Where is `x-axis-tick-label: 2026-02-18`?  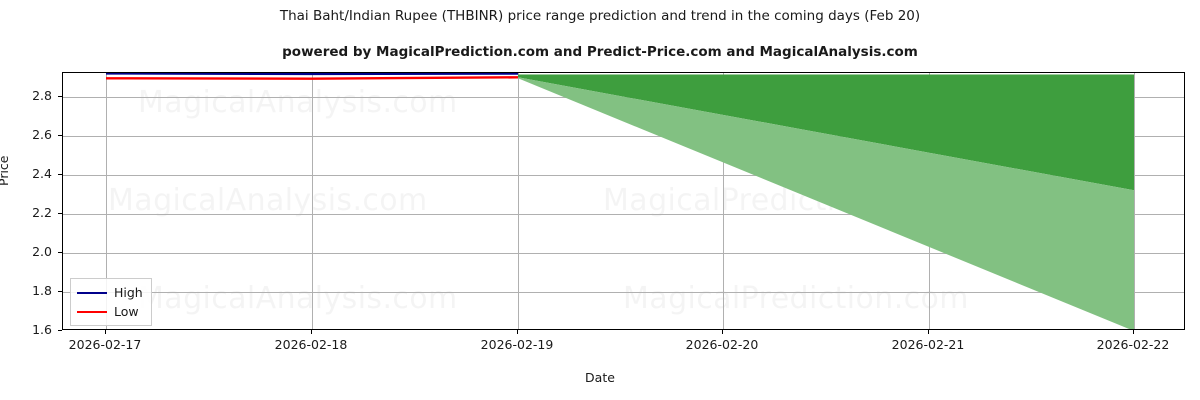
x-axis-tick-label: 2026-02-18 is located at coordinates (311, 344).